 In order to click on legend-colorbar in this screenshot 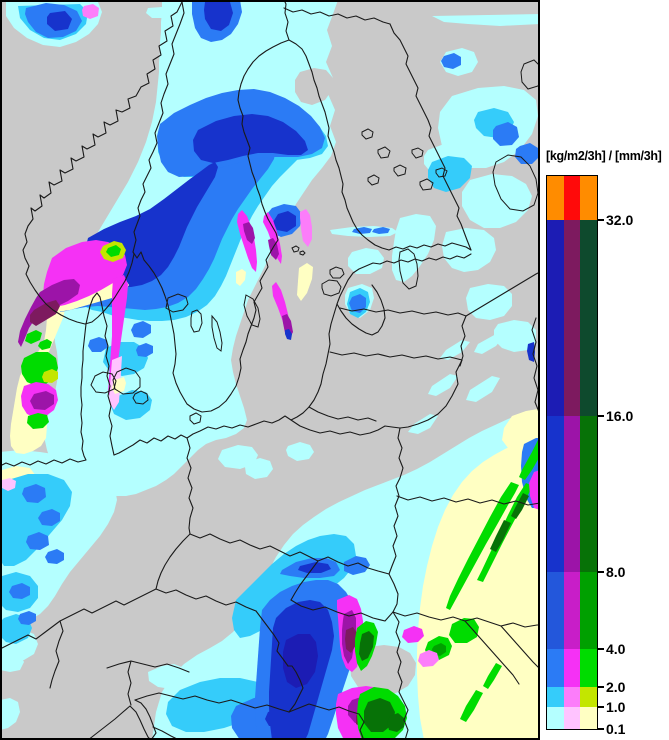, I will do `click(572, 452)`.